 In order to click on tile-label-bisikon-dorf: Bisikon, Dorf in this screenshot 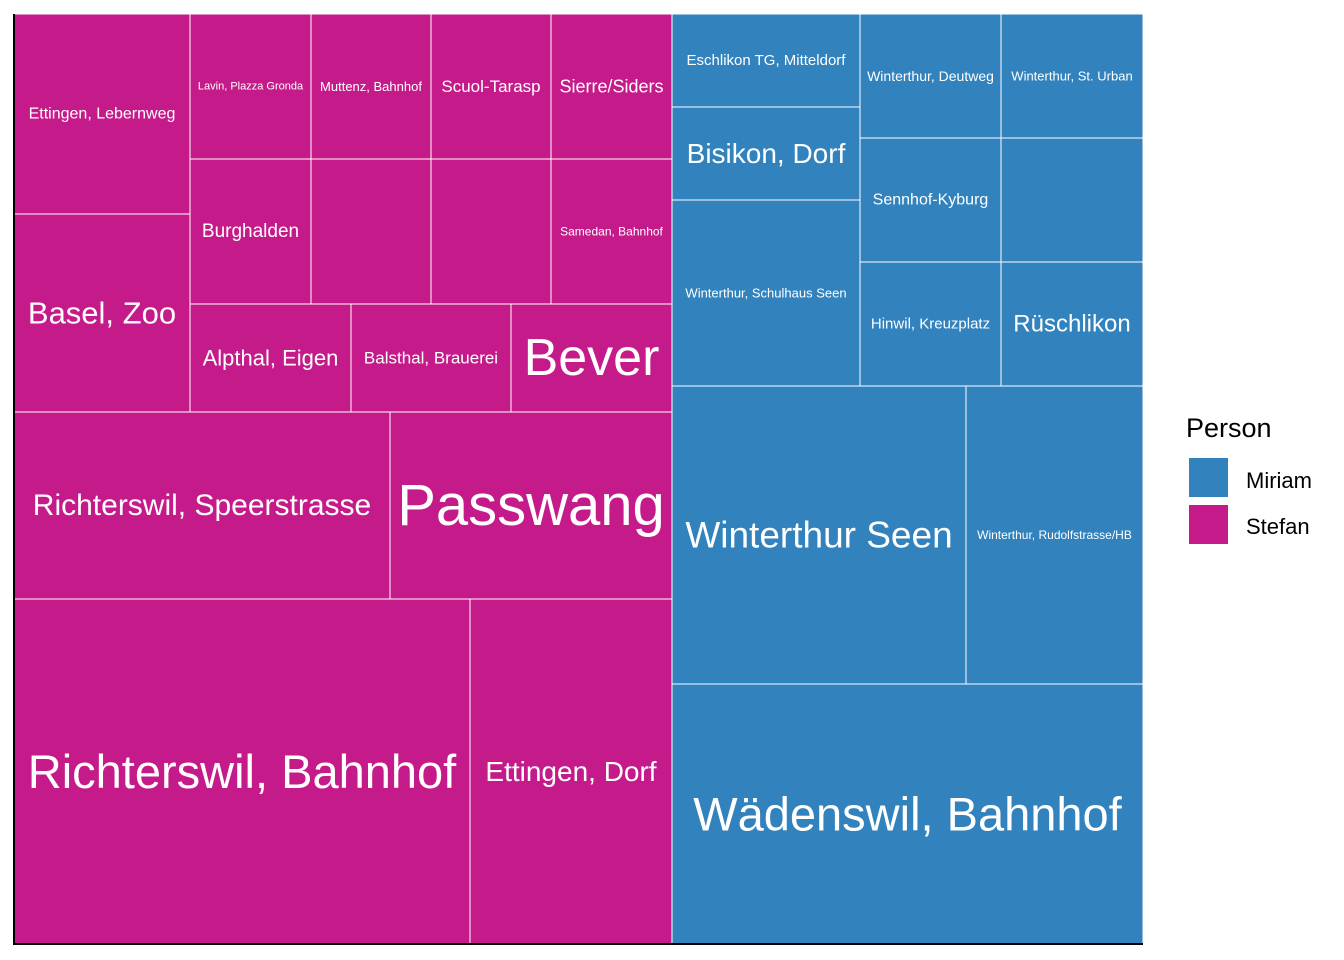, I will do `click(766, 153)`.